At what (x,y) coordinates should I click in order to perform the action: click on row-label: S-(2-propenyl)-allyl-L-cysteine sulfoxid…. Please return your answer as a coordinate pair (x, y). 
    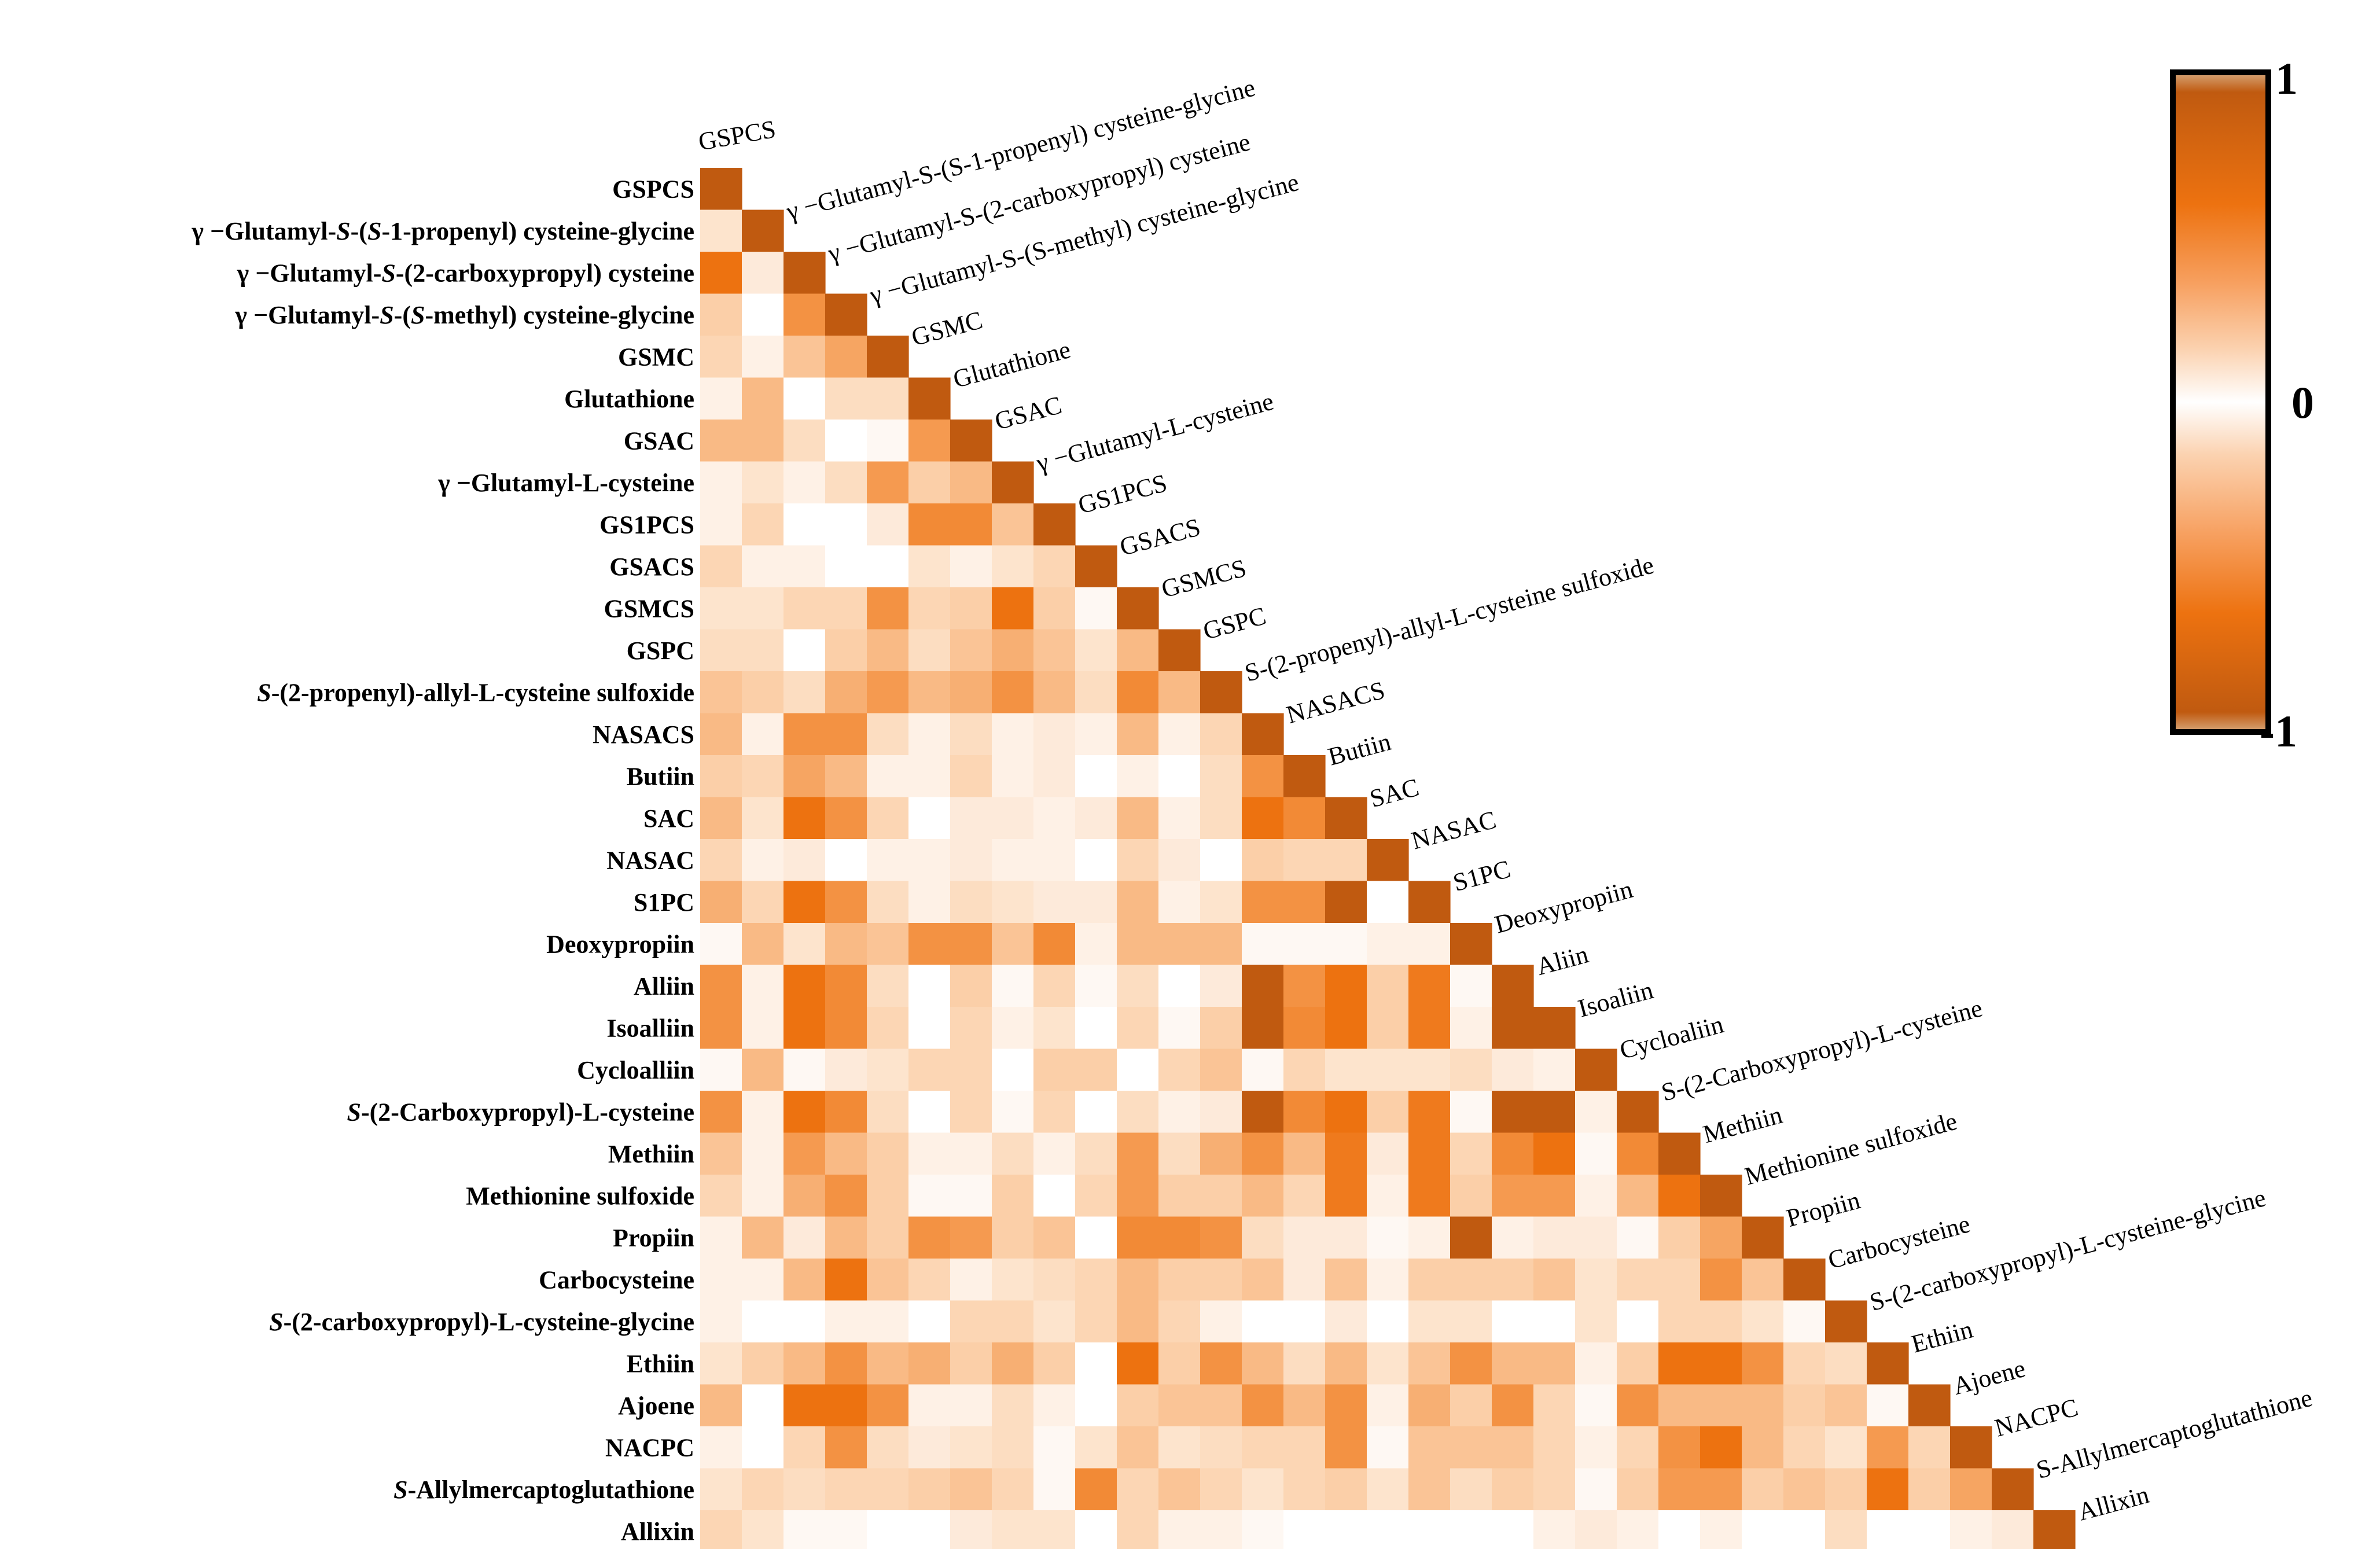
    Looking at the image, I should click on (476, 692).